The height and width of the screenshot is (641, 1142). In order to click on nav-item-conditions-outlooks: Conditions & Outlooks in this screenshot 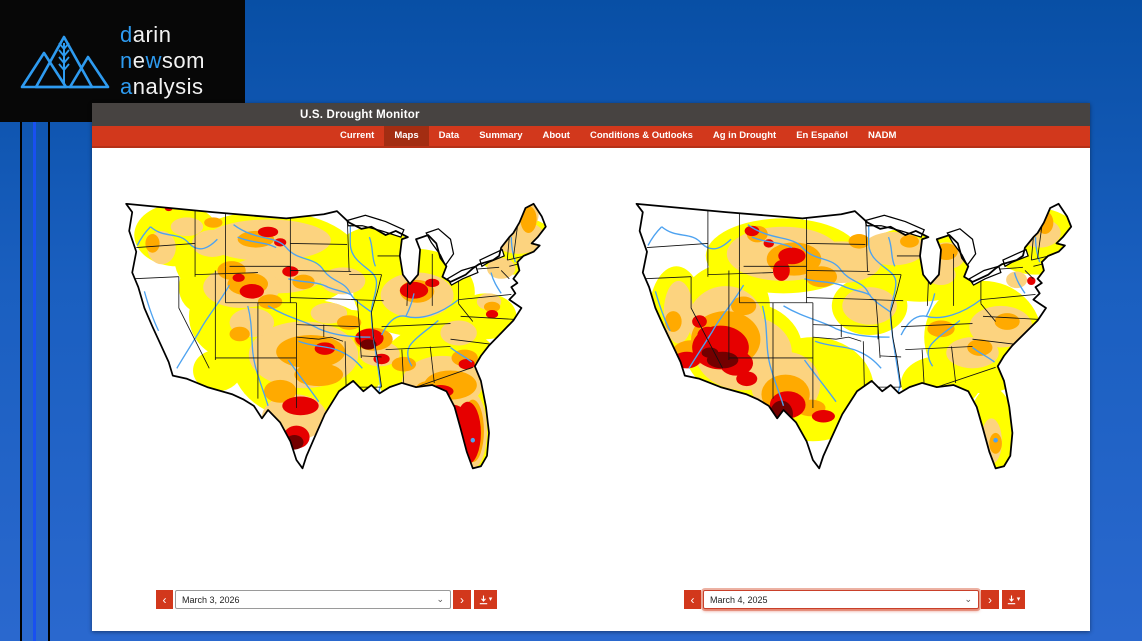, I will do `click(641, 135)`.